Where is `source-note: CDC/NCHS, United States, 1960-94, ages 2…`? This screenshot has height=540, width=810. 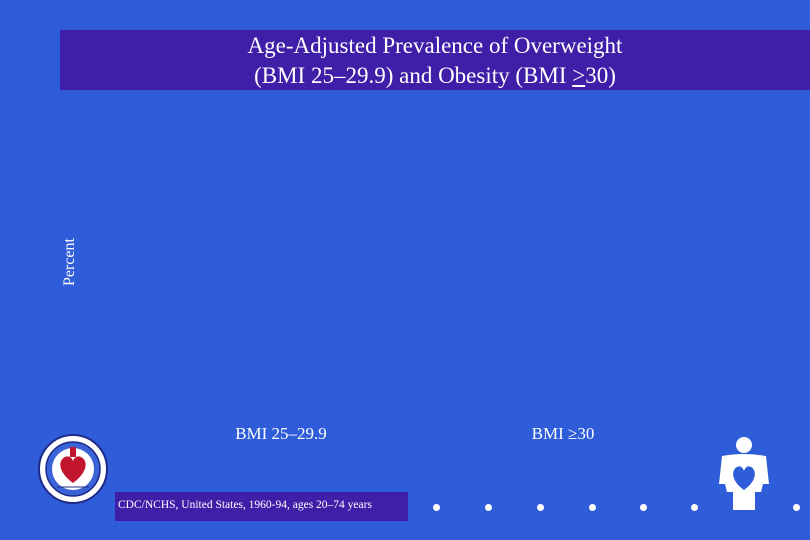 source-note: CDC/NCHS, United States, 1960-94, ages 2… is located at coordinates (245, 505).